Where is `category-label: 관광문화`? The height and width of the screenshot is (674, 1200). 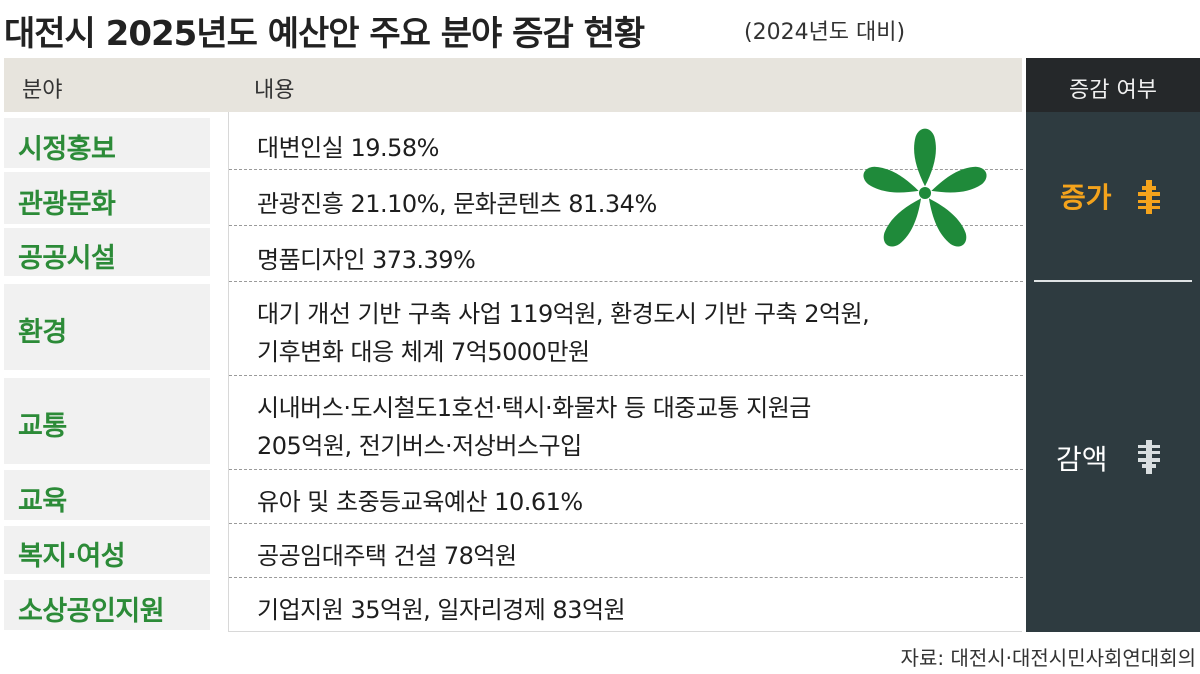 category-label: 관광문화 is located at coordinates (67, 204).